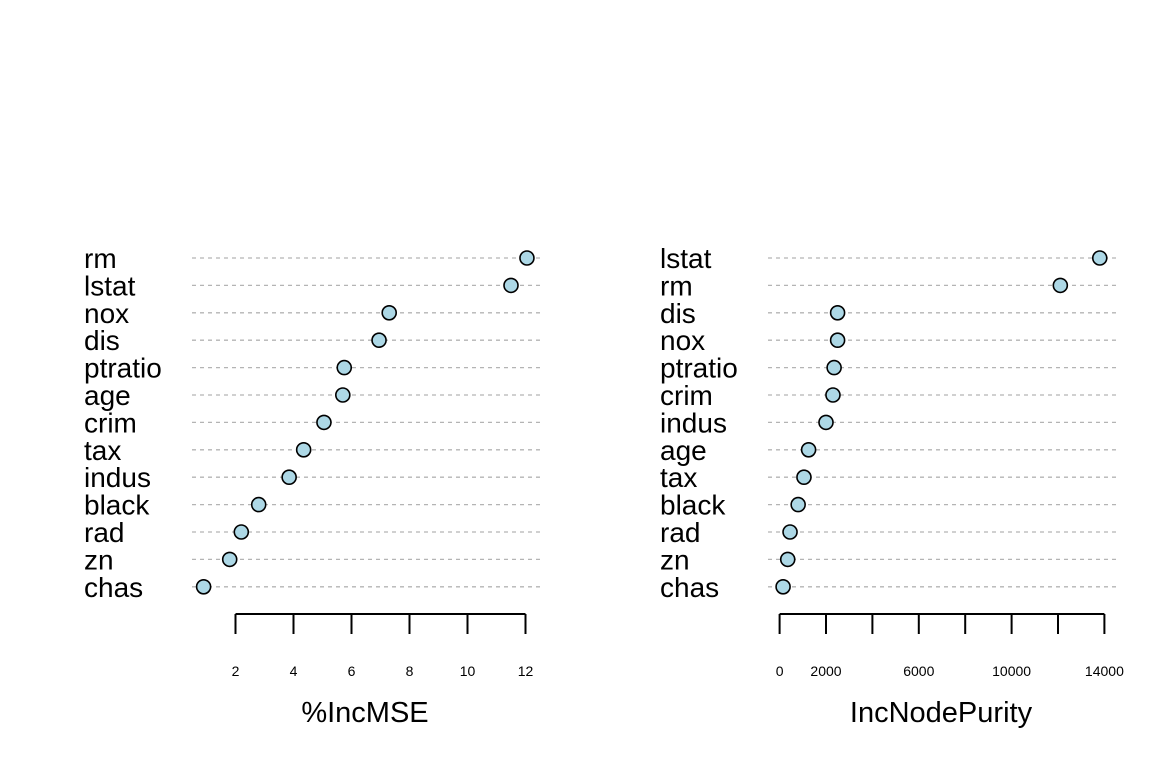 The image size is (1152, 768). What do you see at coordinates (780, 671) in the screenshot?
I see `x-tick-label: 0` at bounding box center [780, 671].